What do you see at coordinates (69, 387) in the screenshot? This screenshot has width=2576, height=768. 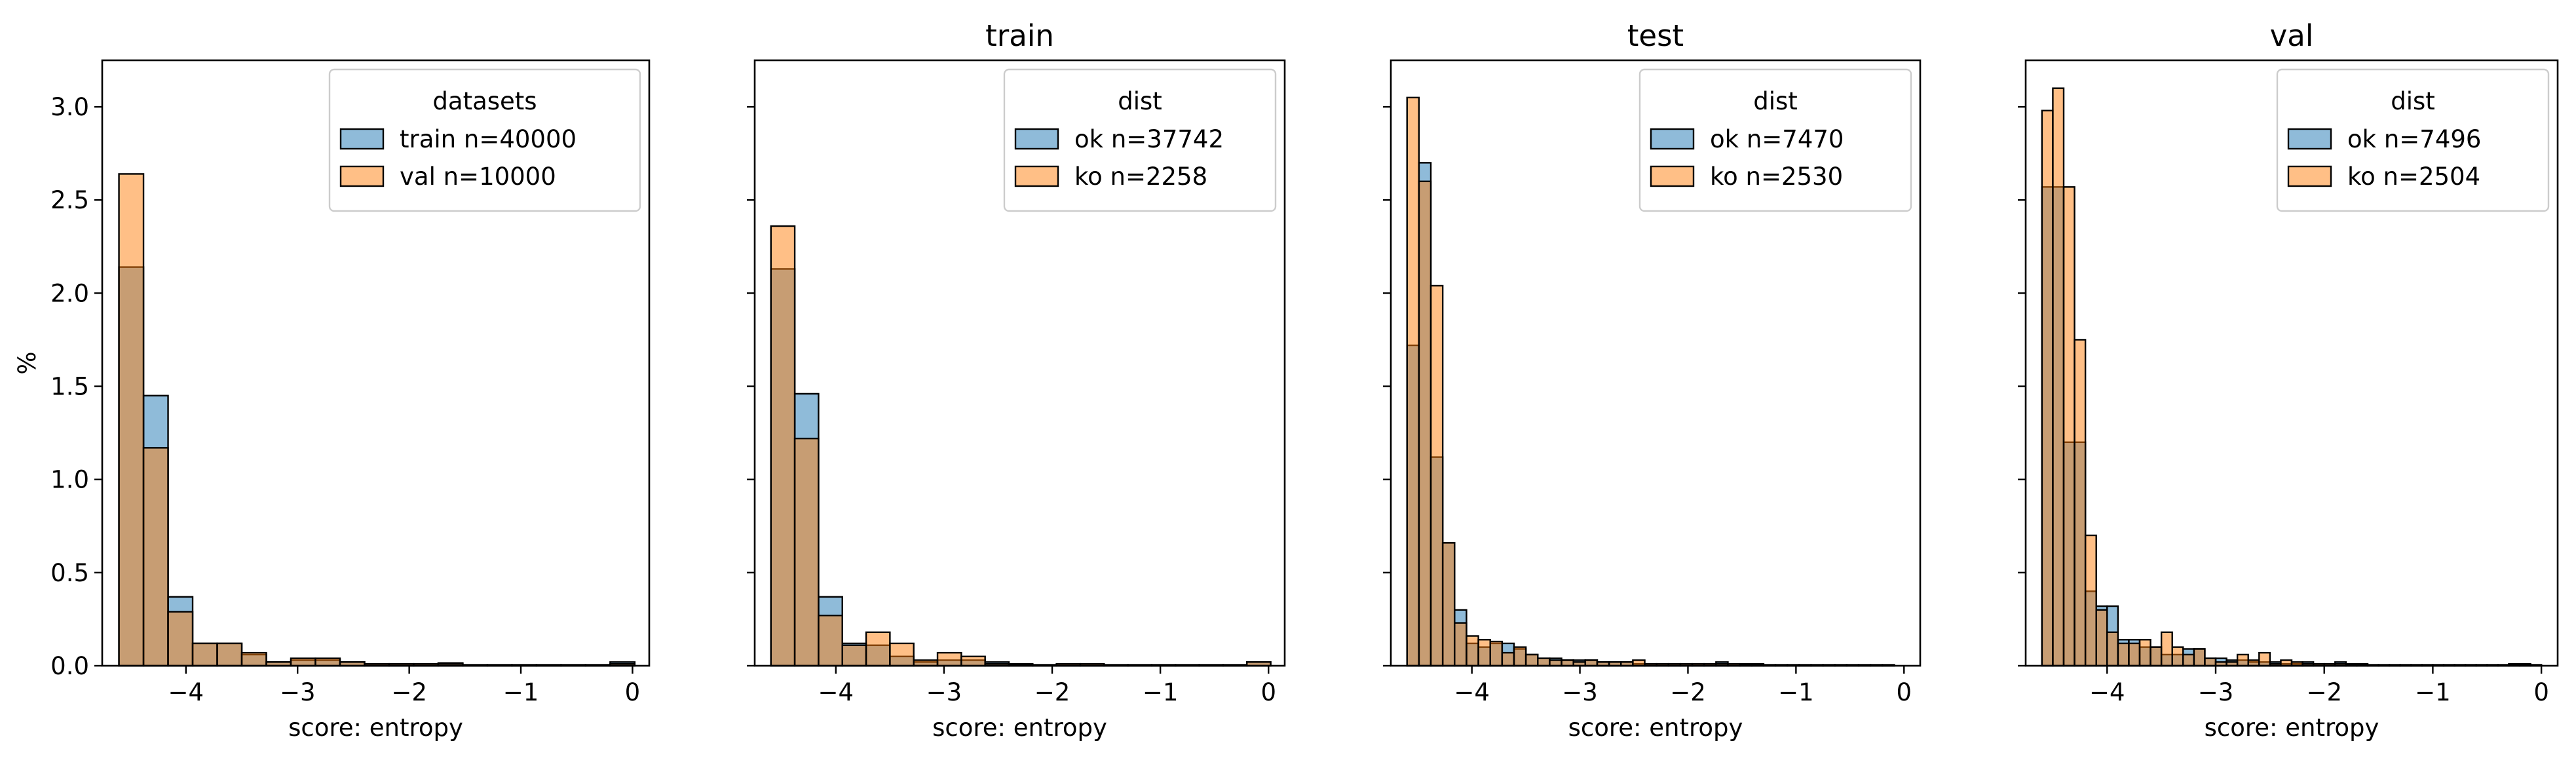 I see `y-tick-label: 1.5` at bounding box center [69, 387].